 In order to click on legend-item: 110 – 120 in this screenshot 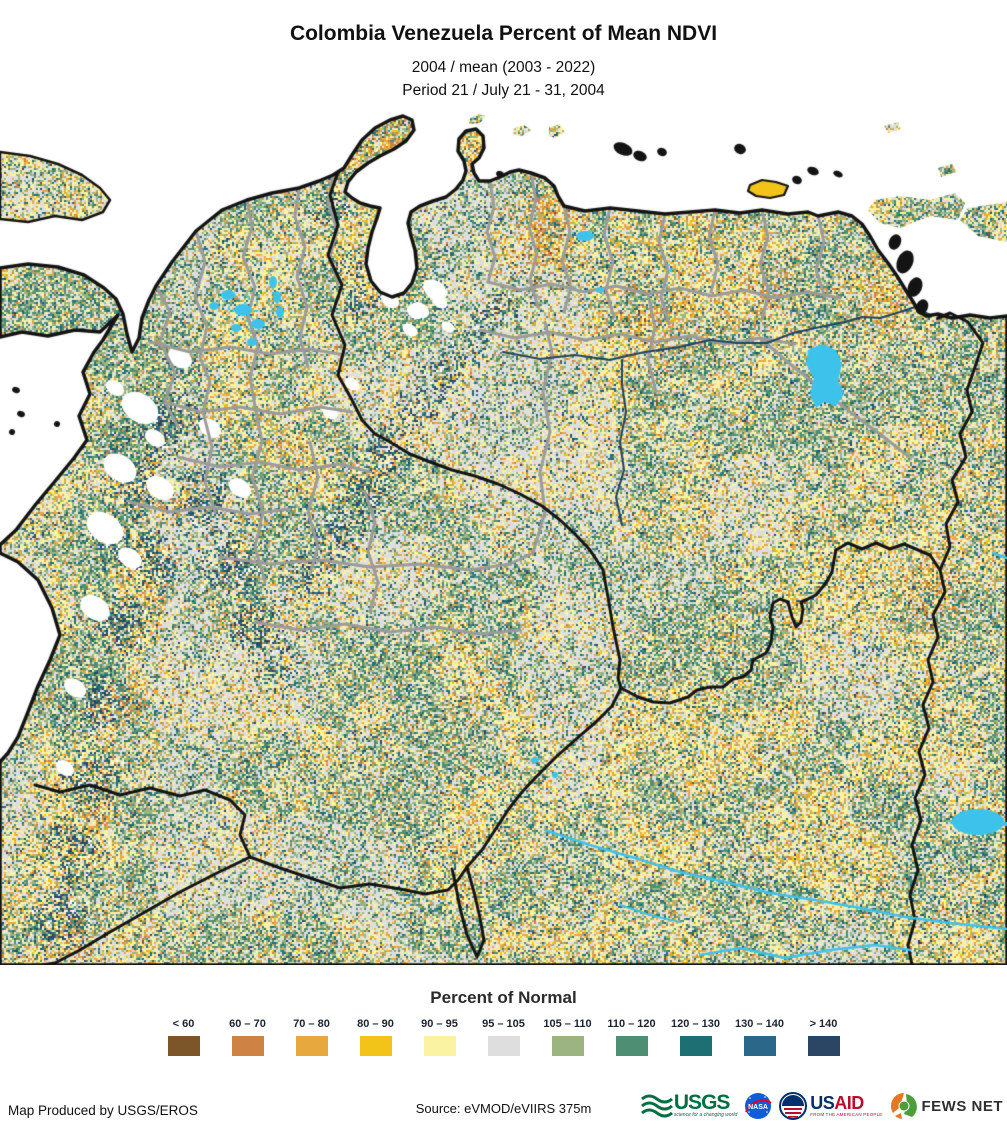, I will do `click(632, 1037)`.